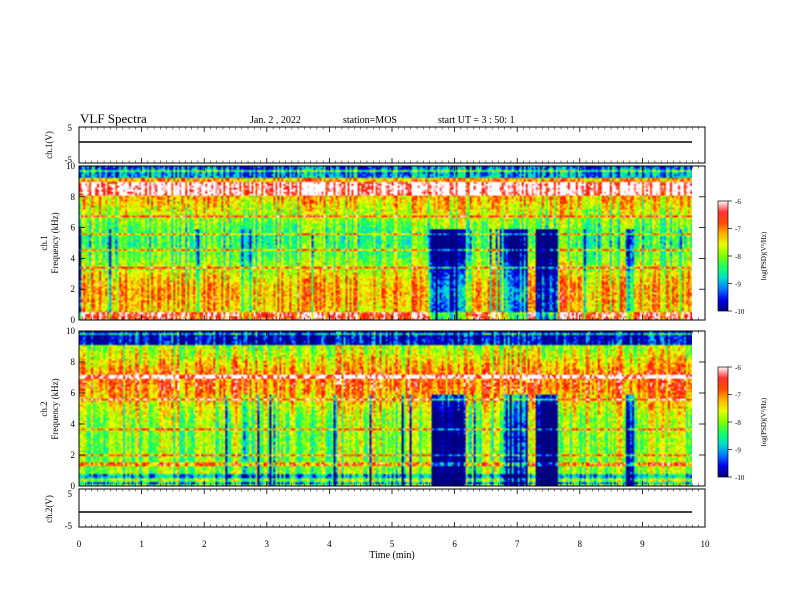 This screenshot has height=612, width=792. What do you see at coordinates (44, 242) in the screenshot?
I see `ch1-spec-ylabel-channel: ch.1` at bounding box center [44, 242].